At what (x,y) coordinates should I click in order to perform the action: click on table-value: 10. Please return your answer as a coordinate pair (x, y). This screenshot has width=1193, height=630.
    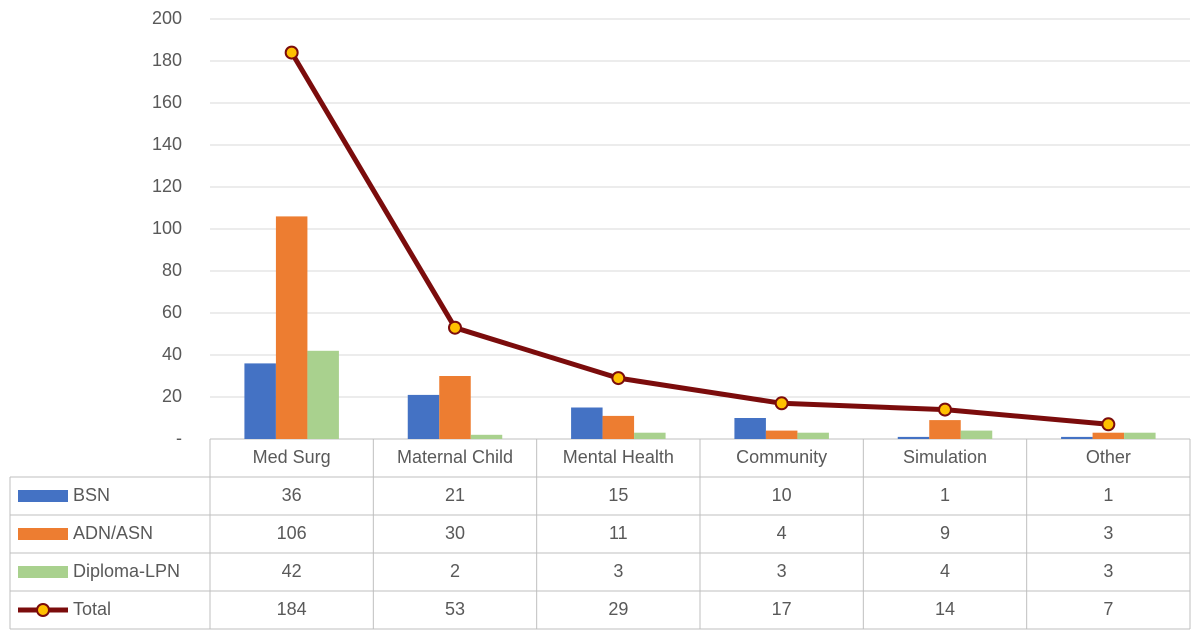
    Looking at the image, I should click on (782, 495).